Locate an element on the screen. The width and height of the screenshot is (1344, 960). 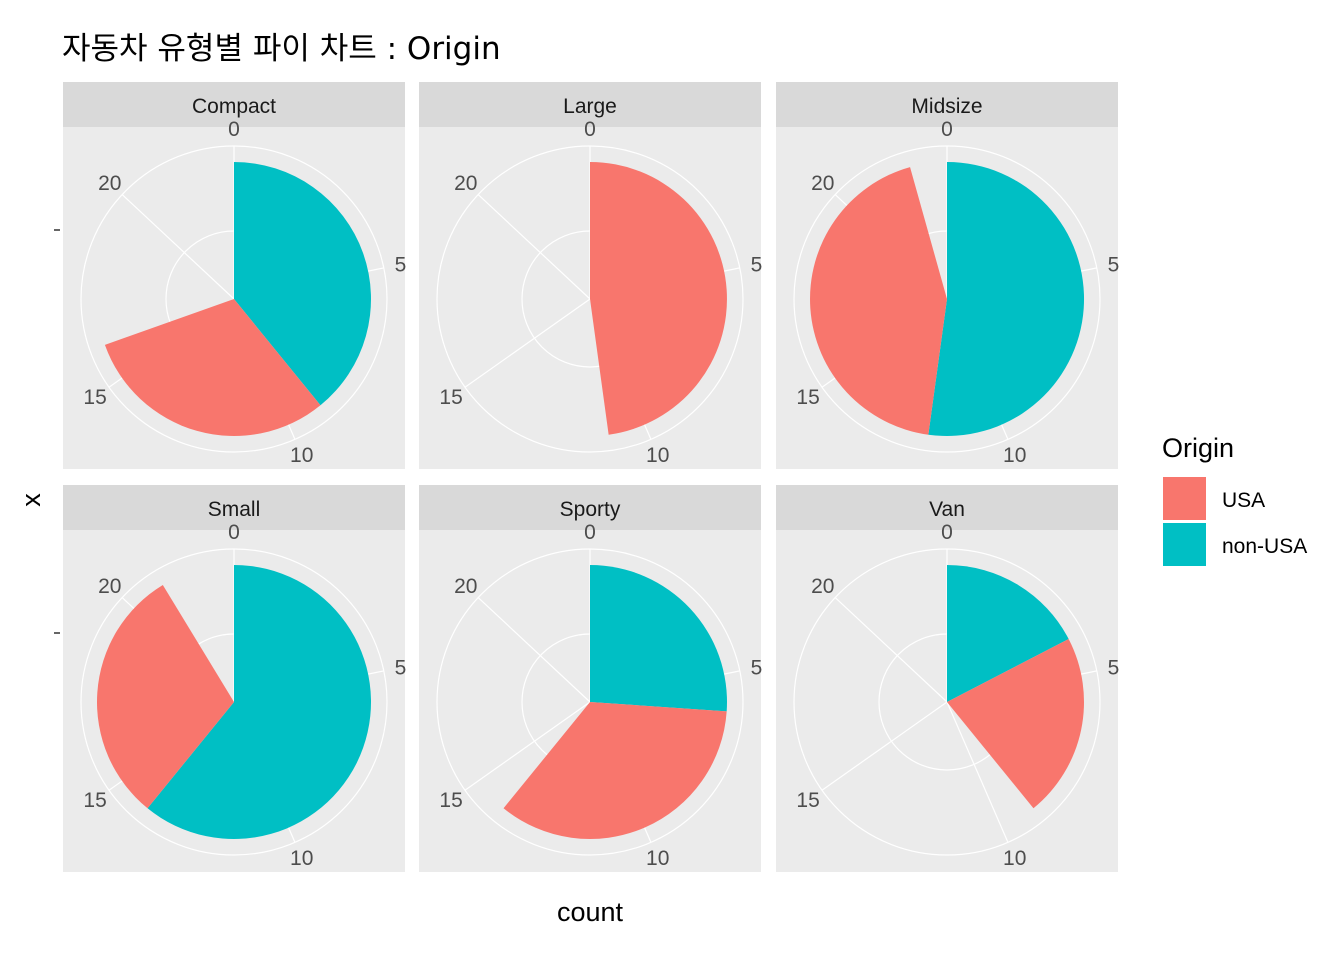
facet-strip-label: Large is located at coordinates (590, 106).